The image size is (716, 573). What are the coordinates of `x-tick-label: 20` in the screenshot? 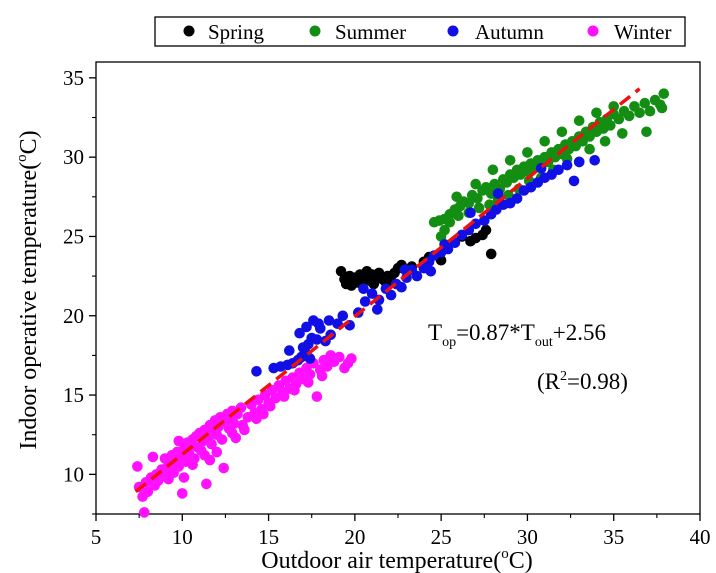 It's located at (354, 537).